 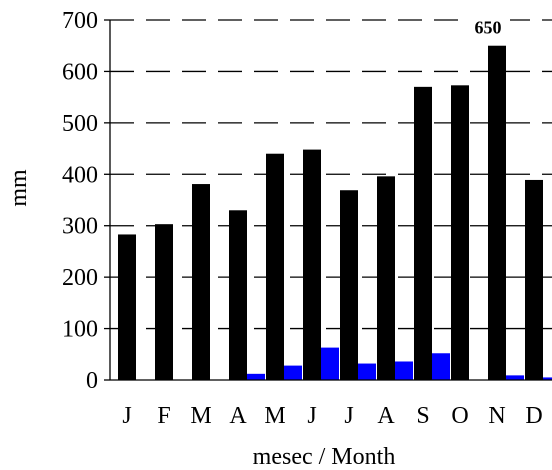 What do you see at coordinates (80, 227) in the screenshot?
I see `y-tick-label: 300` at bounding box center [80, 227].